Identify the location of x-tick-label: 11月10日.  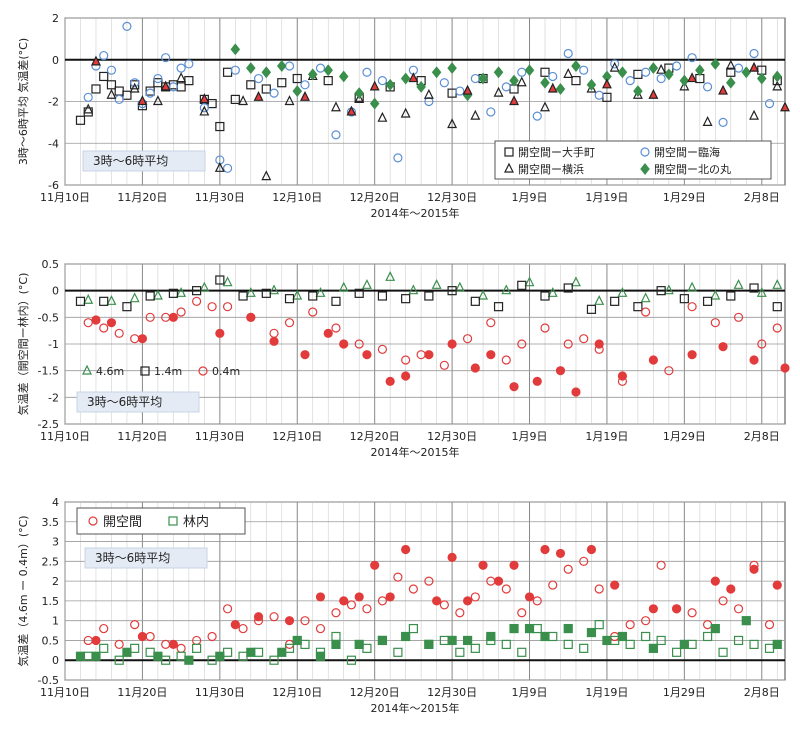
(65, 436).